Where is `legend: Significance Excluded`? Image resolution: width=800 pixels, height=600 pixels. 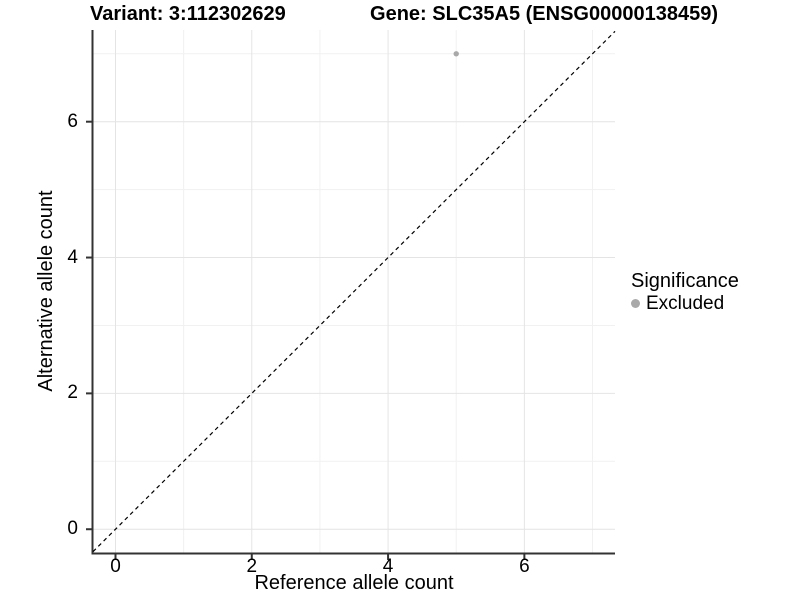
legend: Significance Excluded is located at coordinates (685, 292).